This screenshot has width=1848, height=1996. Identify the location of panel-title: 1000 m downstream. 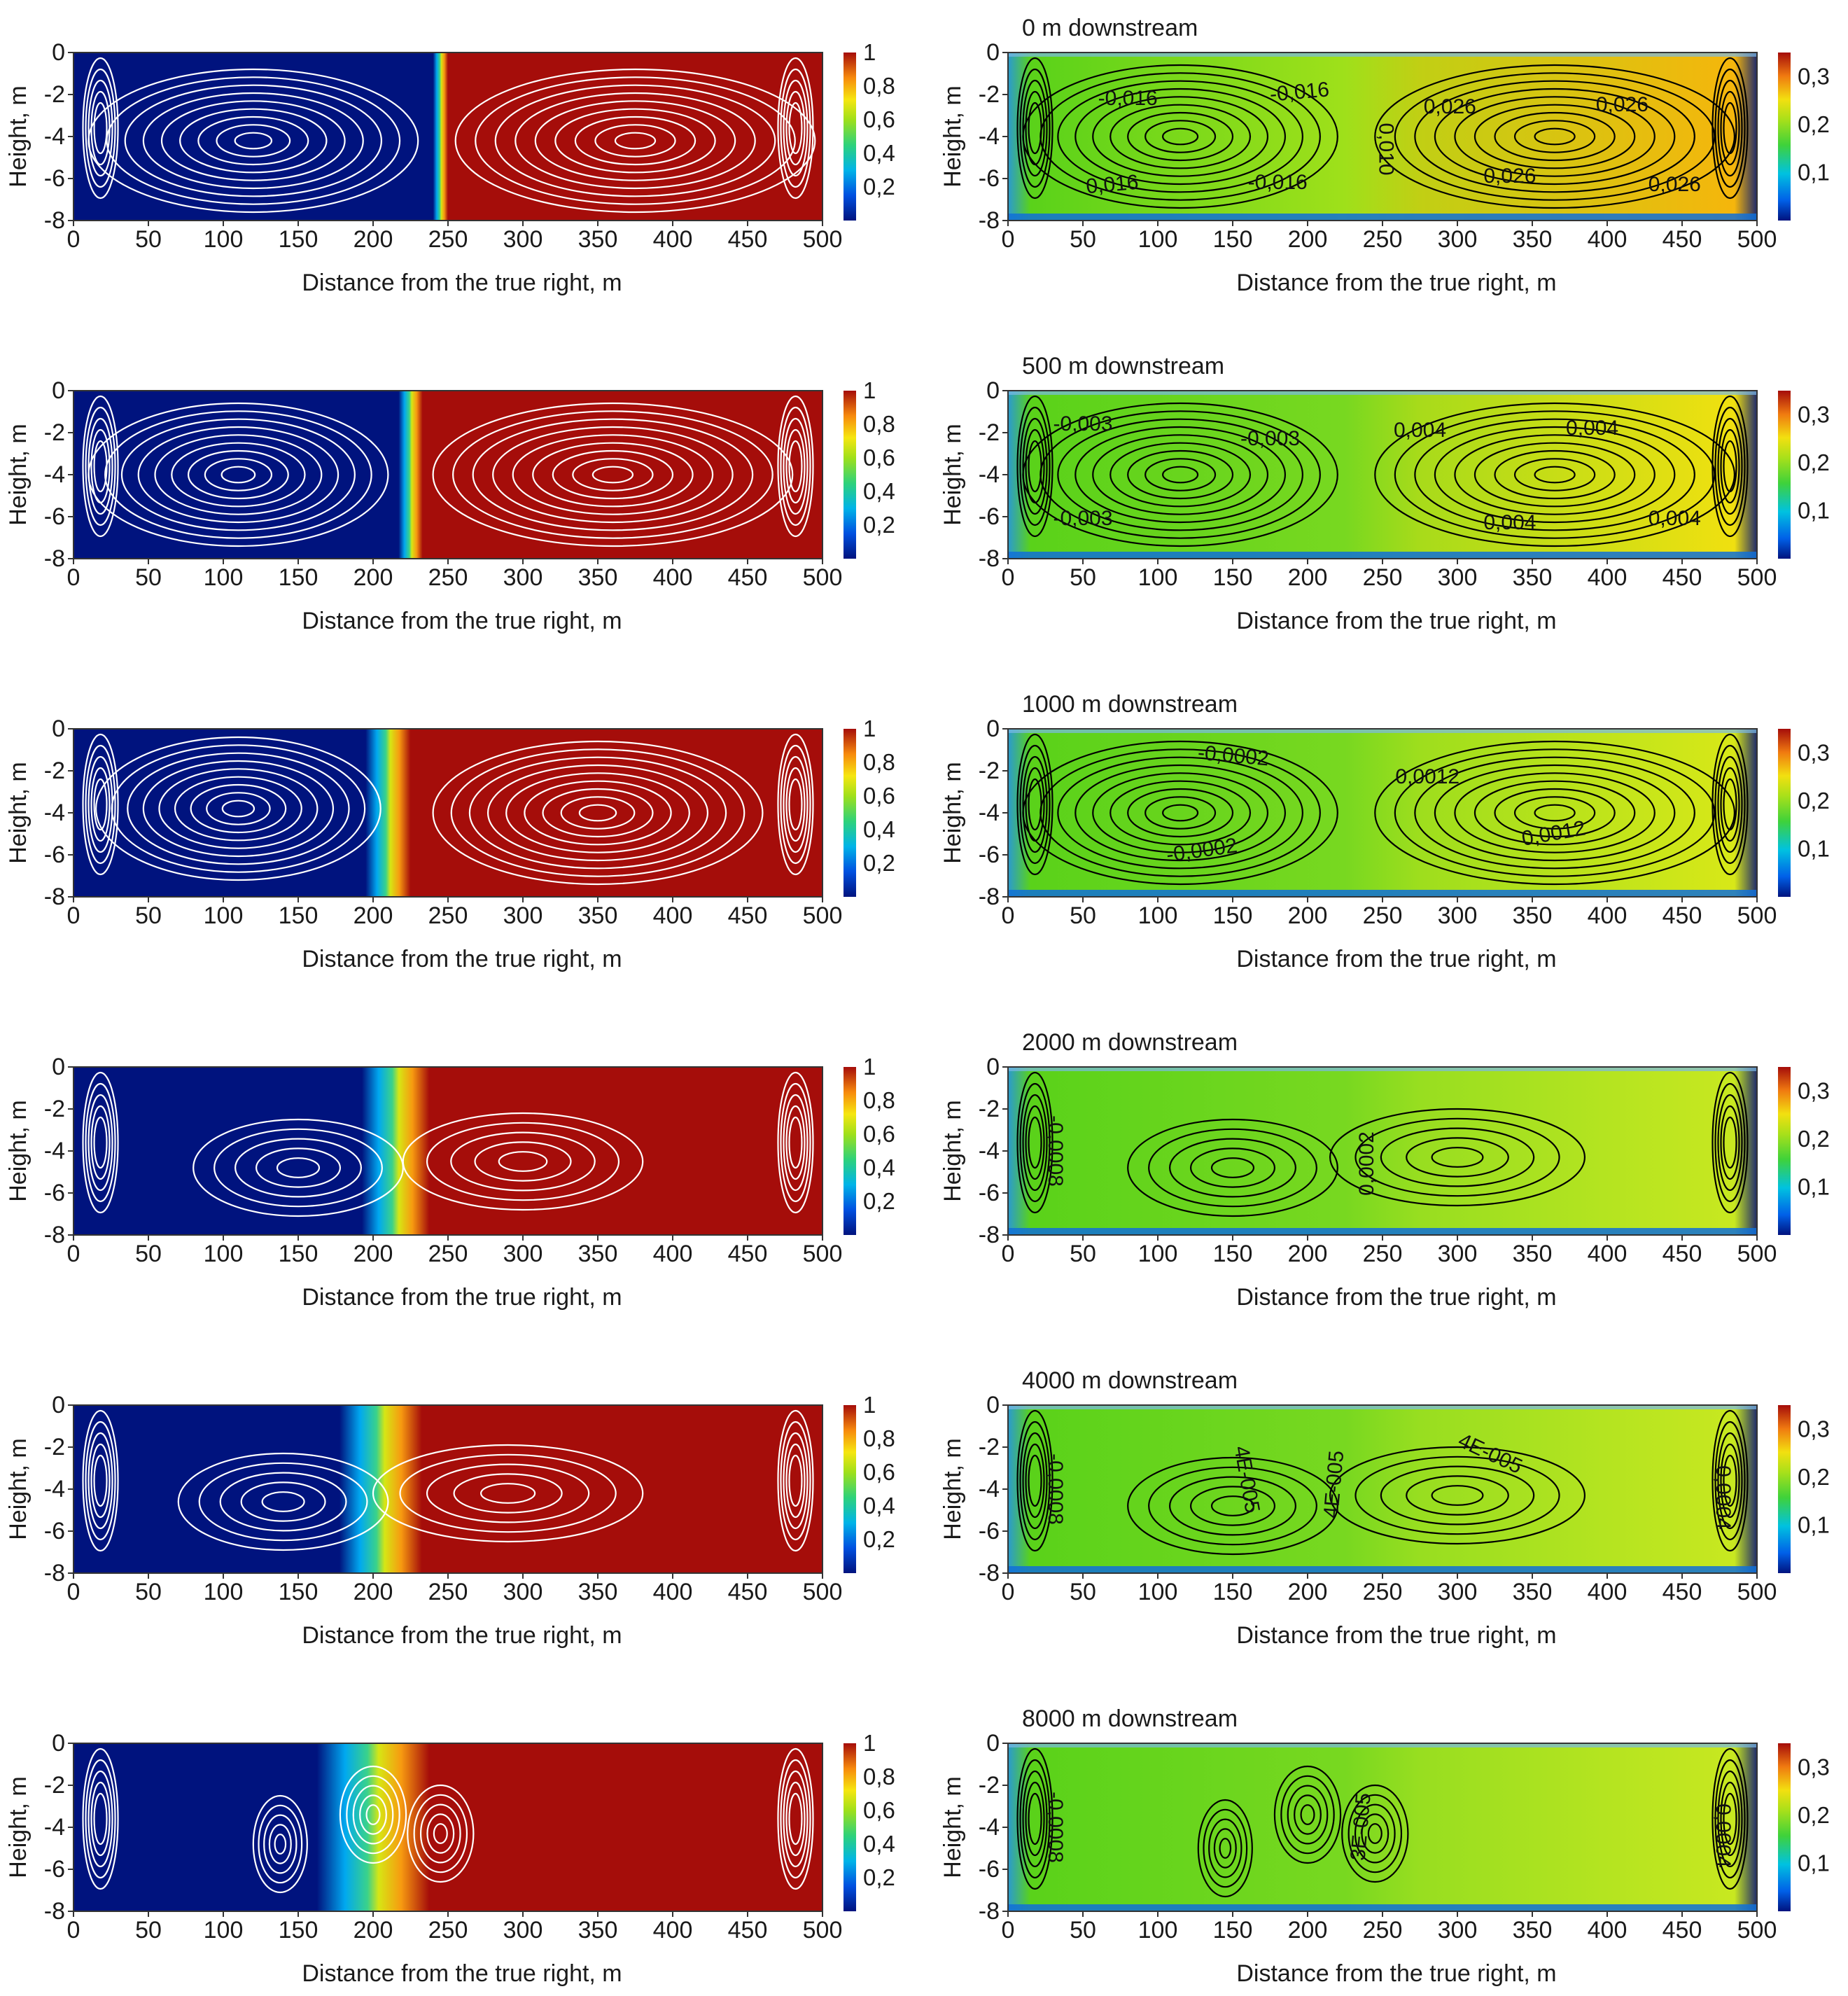
(1130, 704).